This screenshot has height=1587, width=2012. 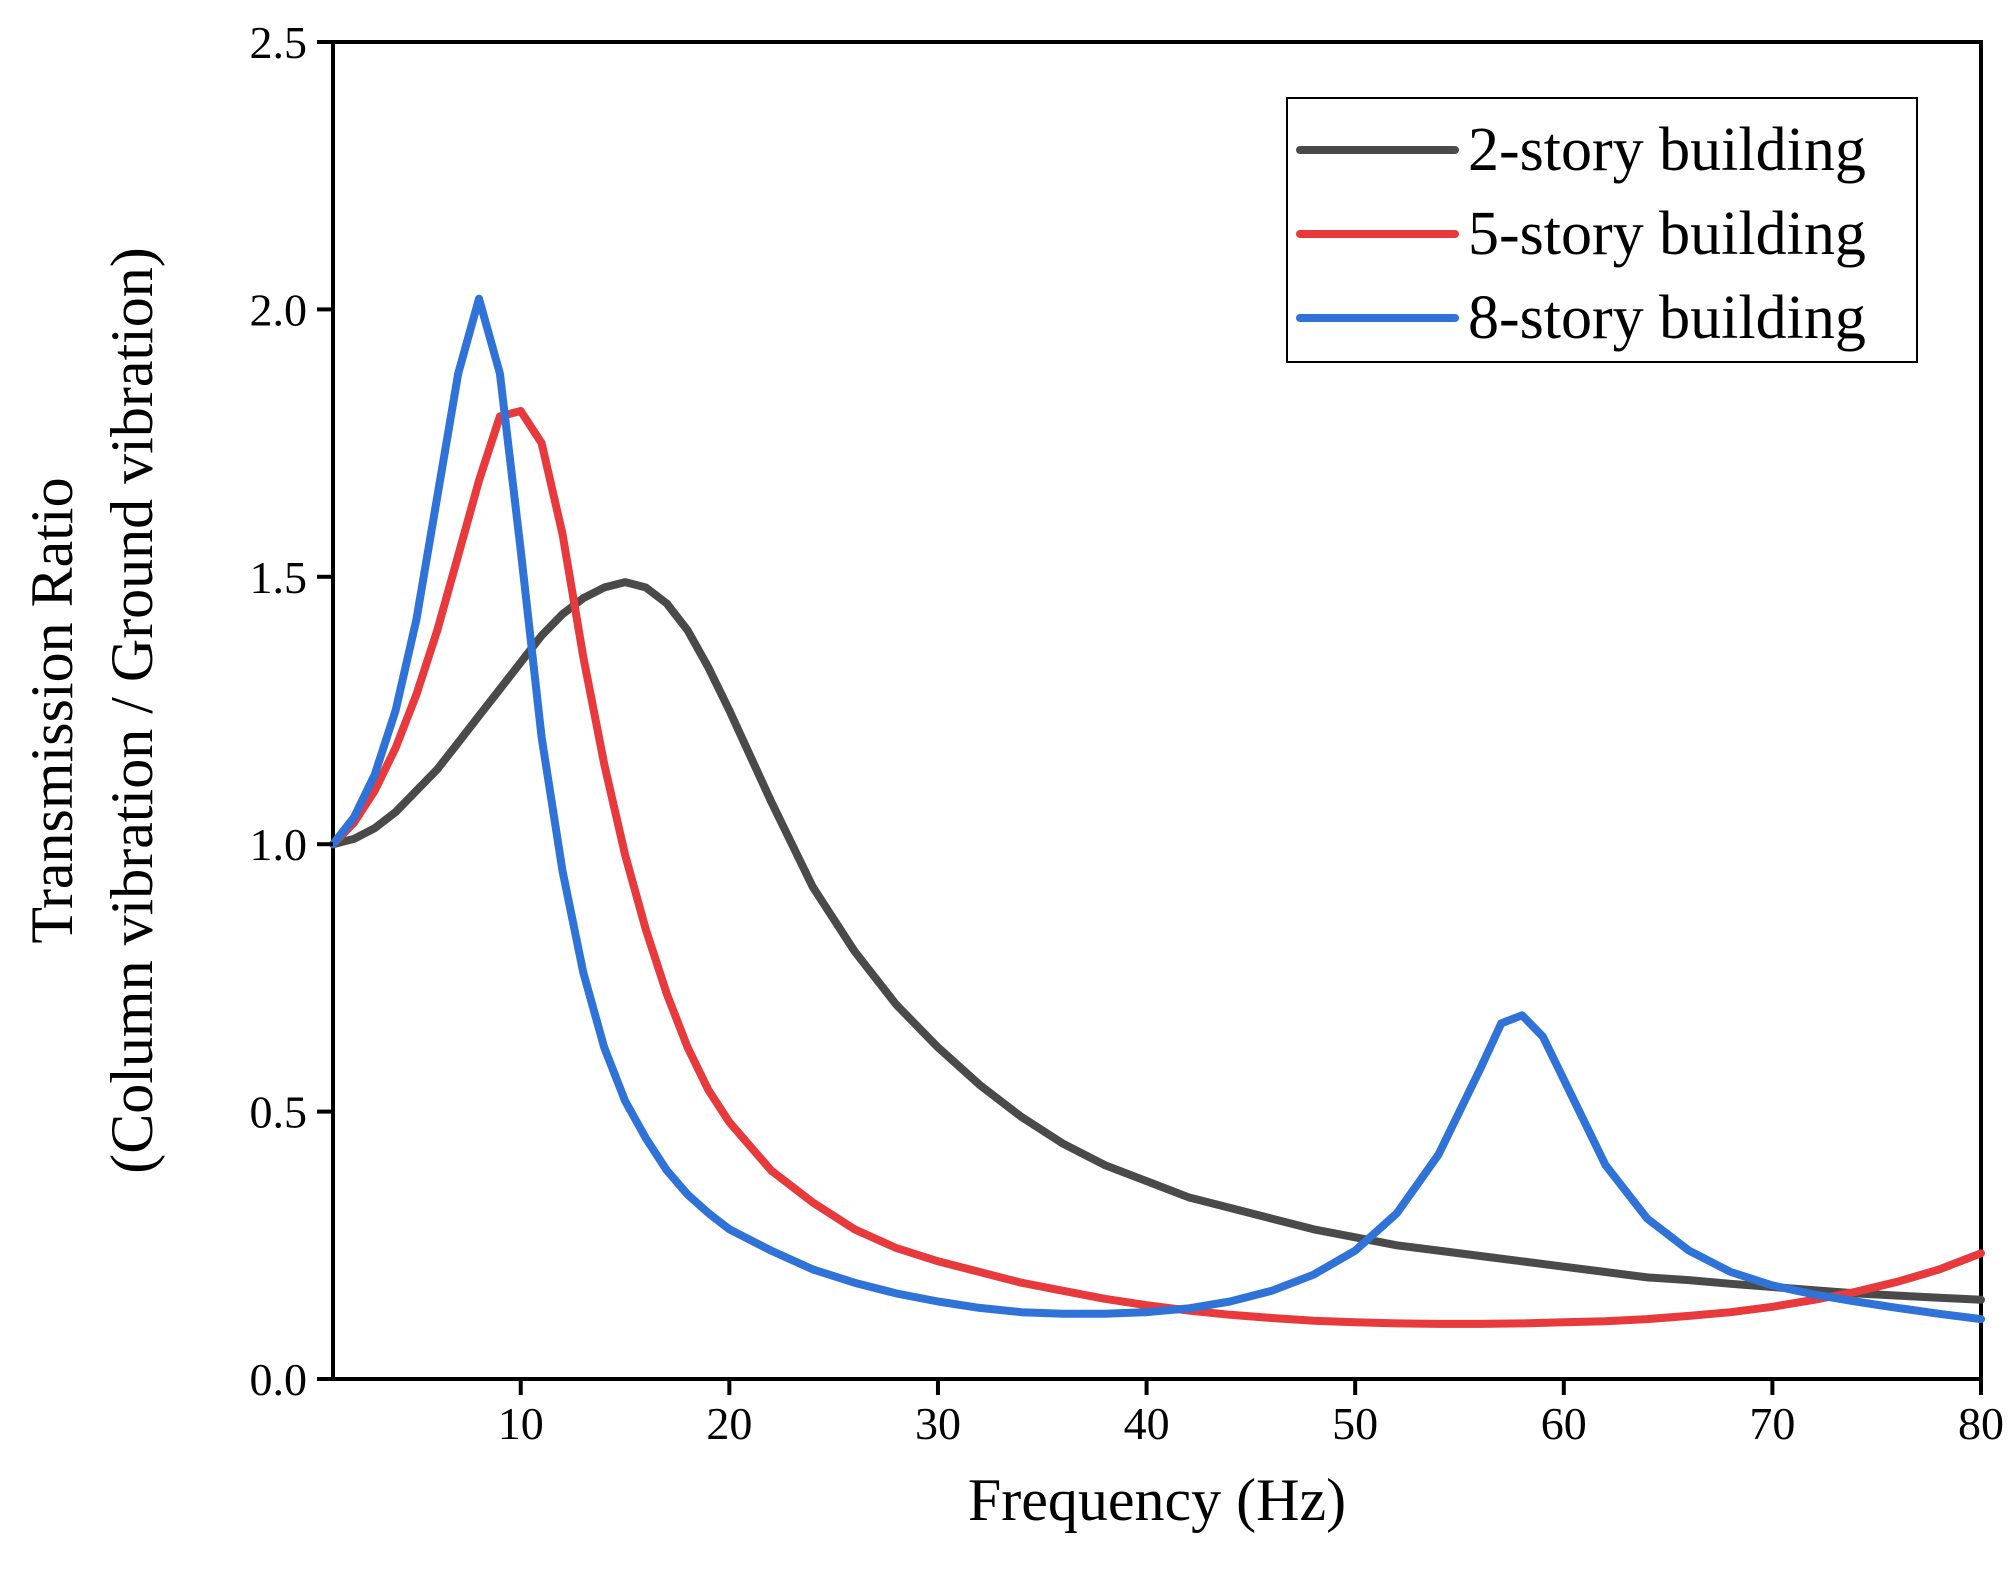 I want to click on x-tick-label: 40, so click(x=1147, y=1423).